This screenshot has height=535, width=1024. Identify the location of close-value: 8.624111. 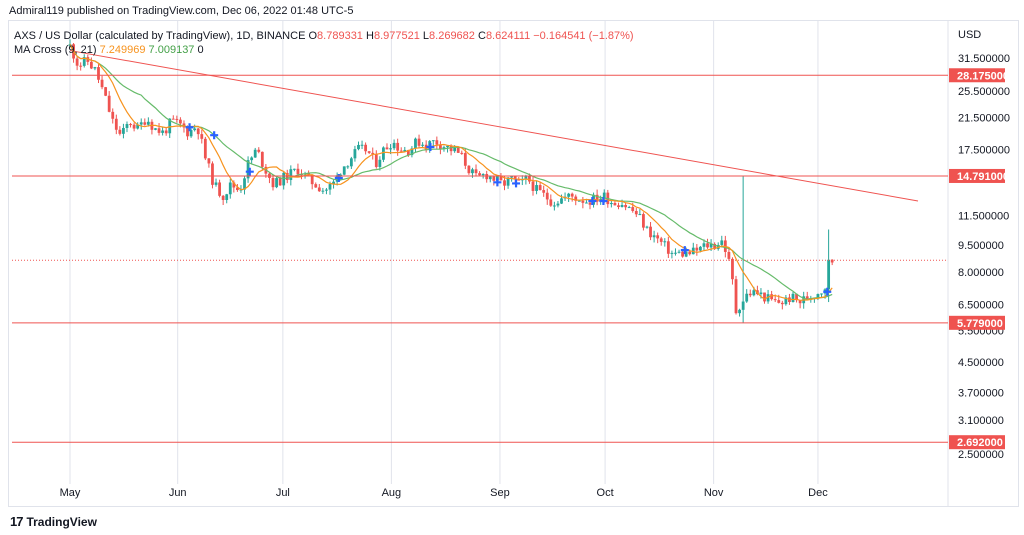
(508, 36).